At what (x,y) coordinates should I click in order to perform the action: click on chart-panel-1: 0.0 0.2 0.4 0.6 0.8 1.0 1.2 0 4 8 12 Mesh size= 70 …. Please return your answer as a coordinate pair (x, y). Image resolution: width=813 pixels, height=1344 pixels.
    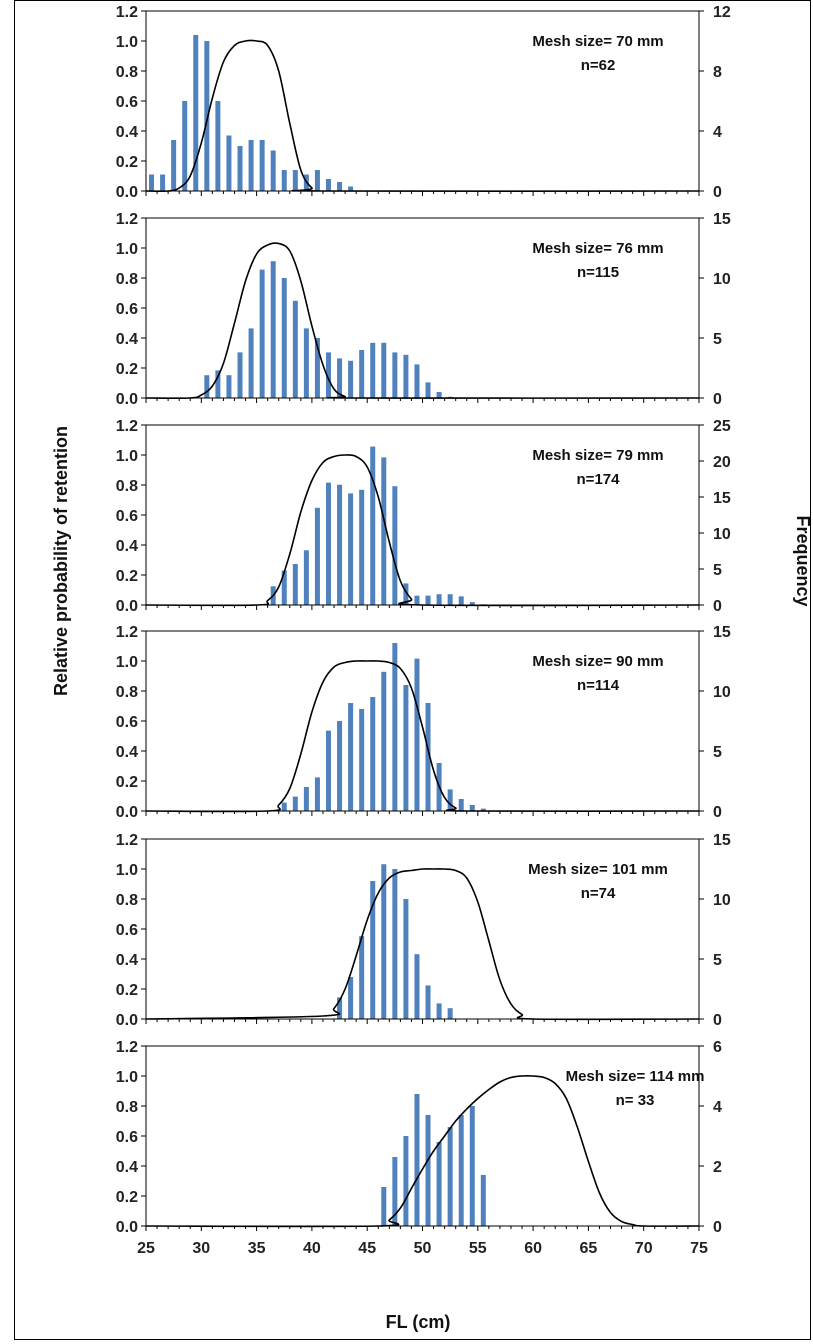
    Looking at the image, I should click on (423, 102).